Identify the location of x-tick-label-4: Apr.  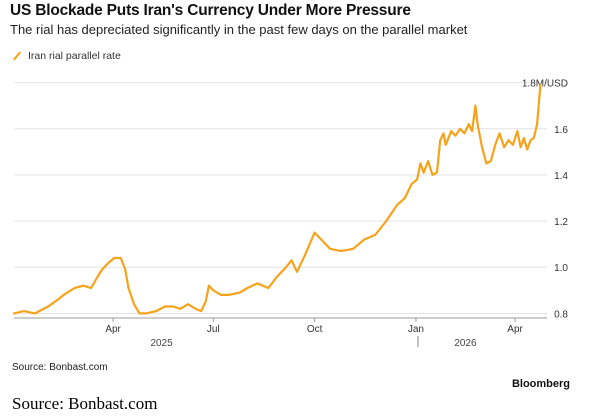
(515, 329).